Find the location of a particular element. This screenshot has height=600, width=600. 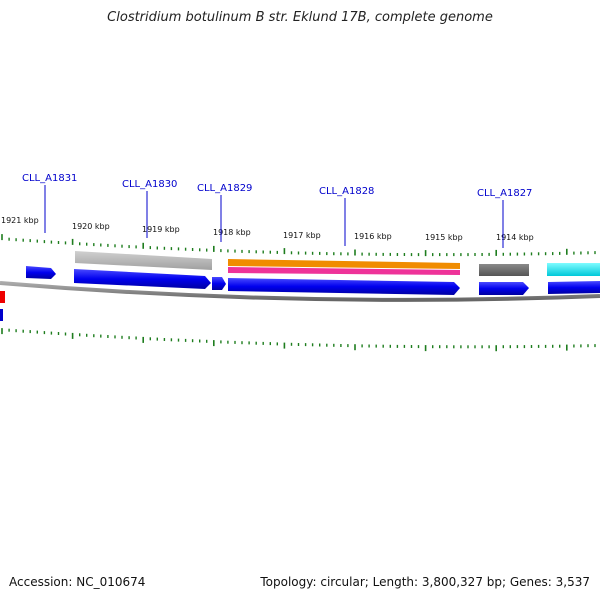

cds-arrow-cll-a1828 is located at coordinates (344, 286).